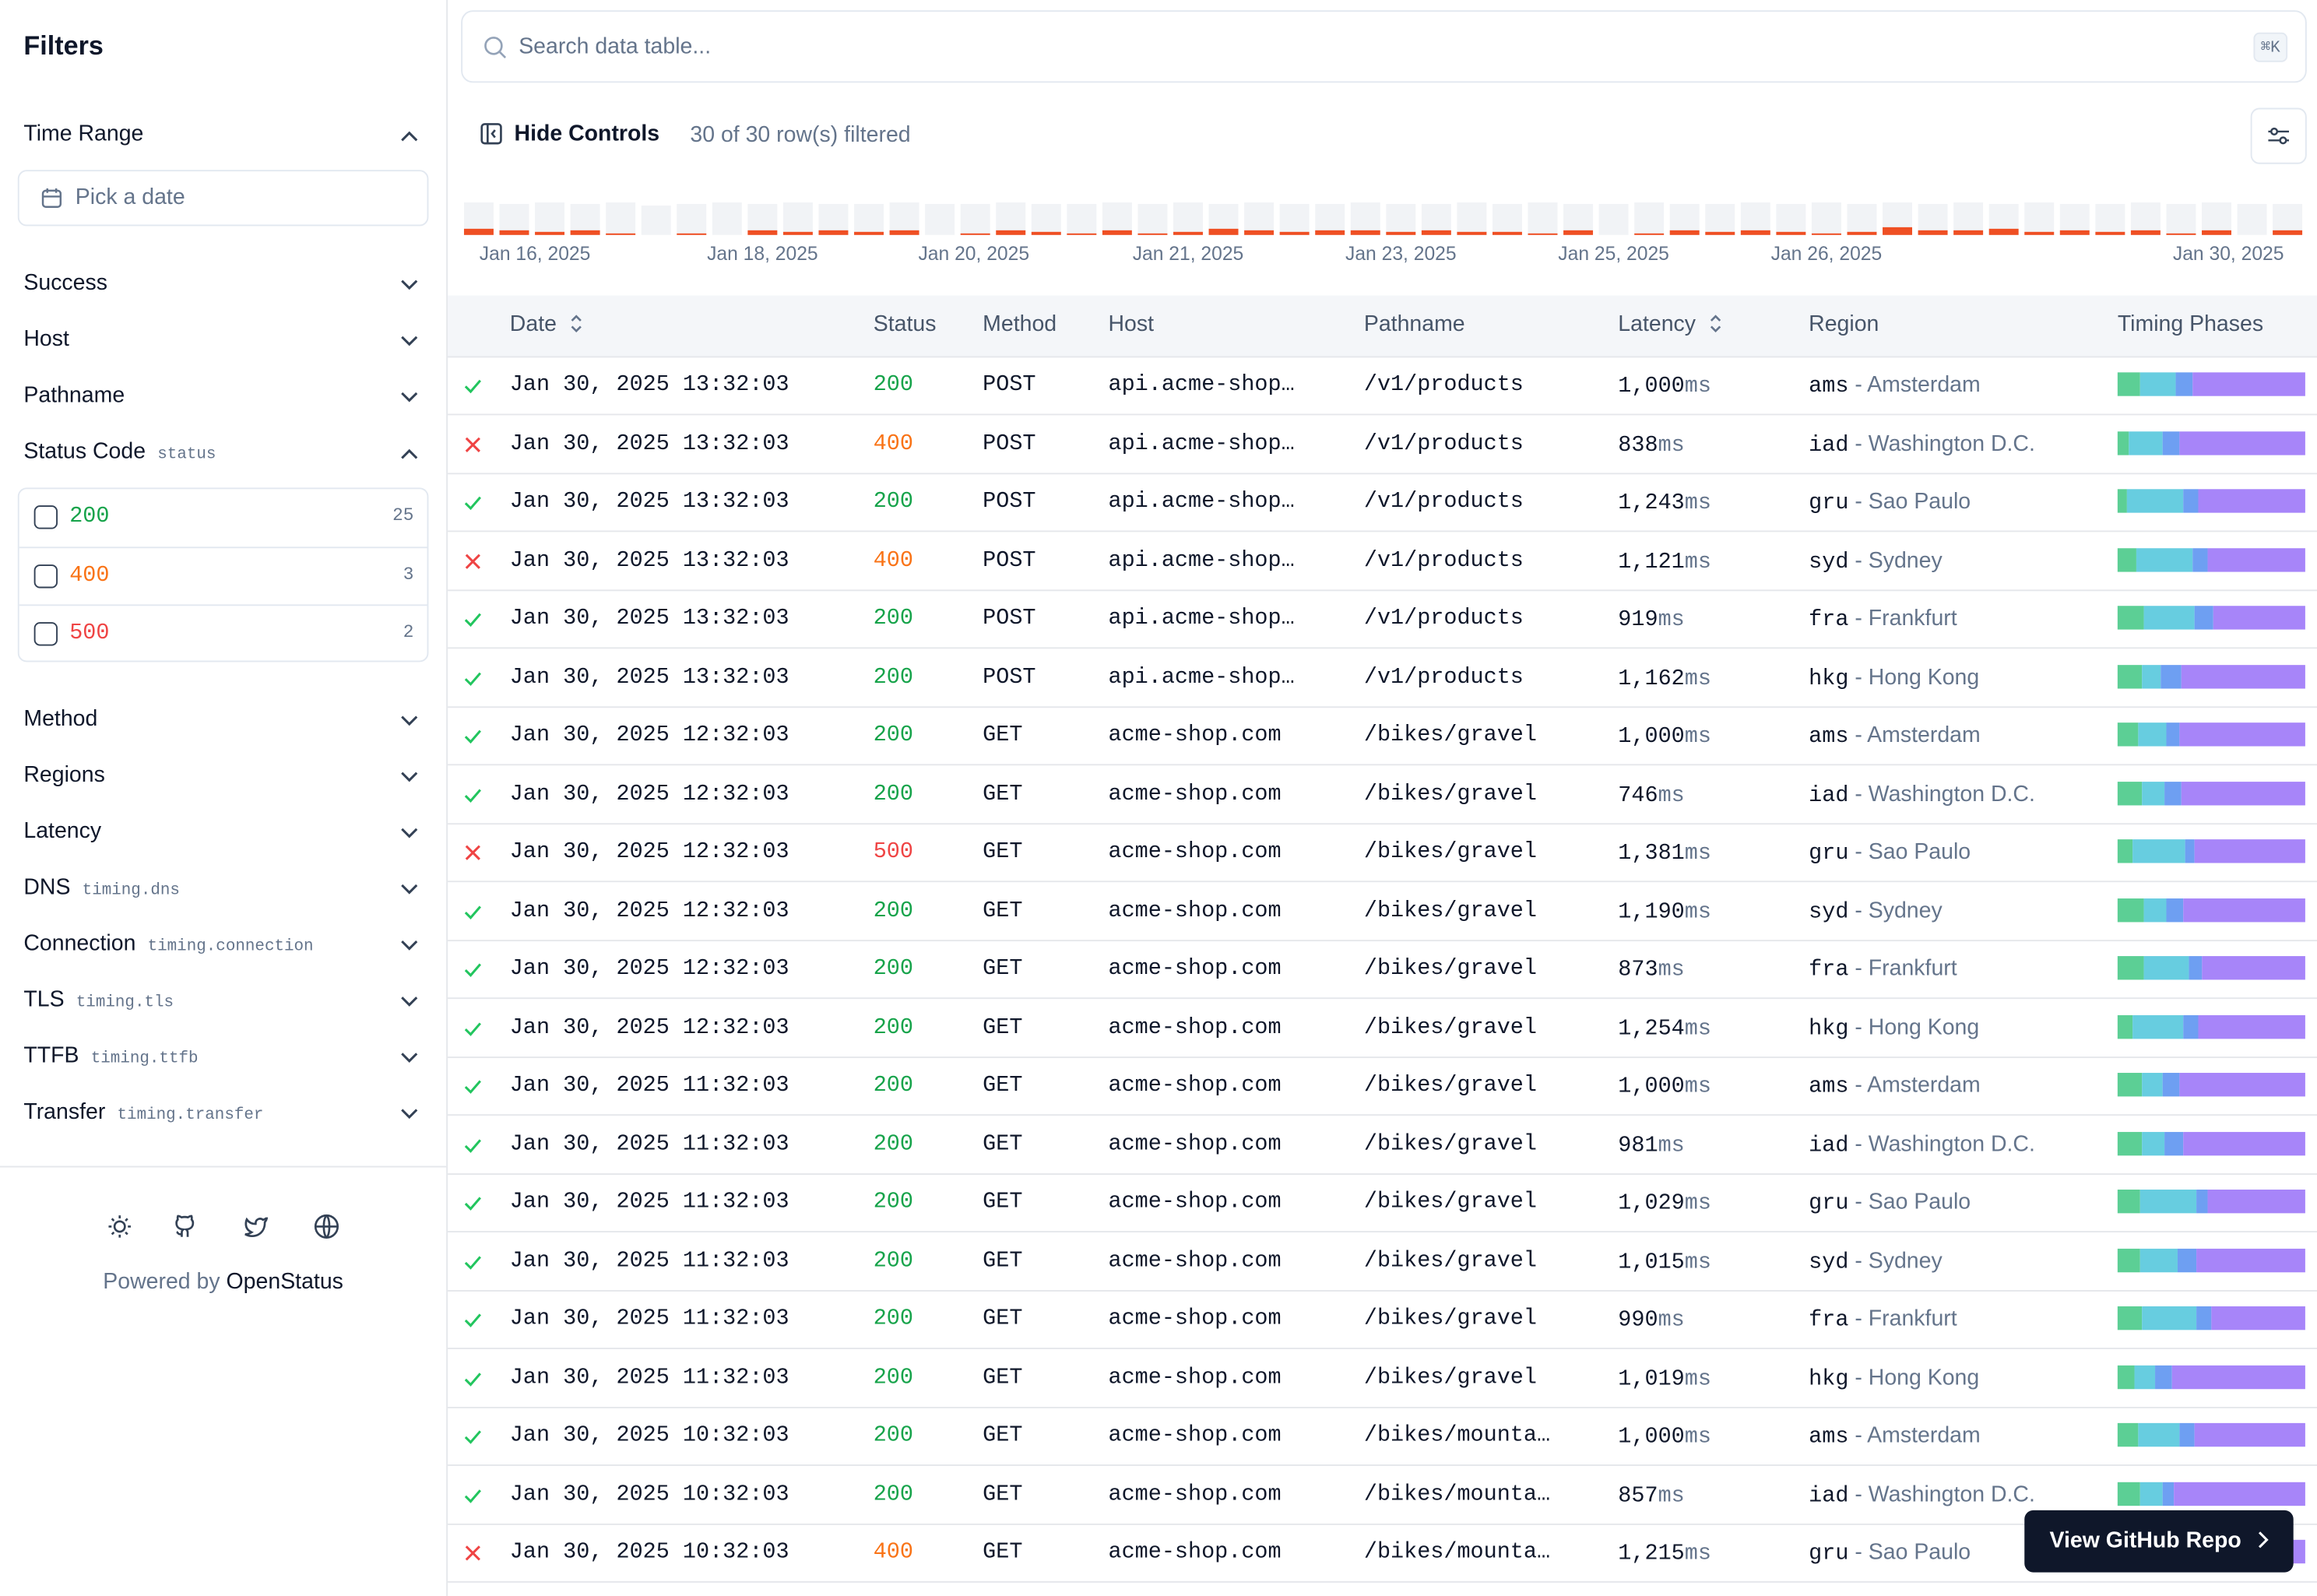 This screenshot has height=1596, width=2317. Describe the element at coordinates (222, 834) in the screenshot. I see `filter-toggle: Latency` at that location.